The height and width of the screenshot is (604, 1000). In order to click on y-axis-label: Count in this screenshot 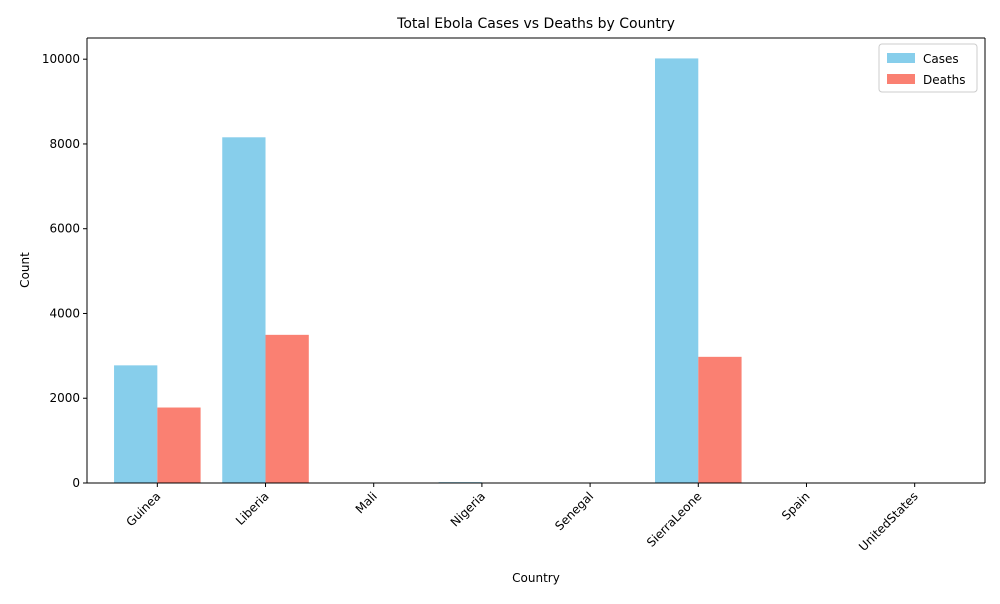, I will do `click(25, 270)`.